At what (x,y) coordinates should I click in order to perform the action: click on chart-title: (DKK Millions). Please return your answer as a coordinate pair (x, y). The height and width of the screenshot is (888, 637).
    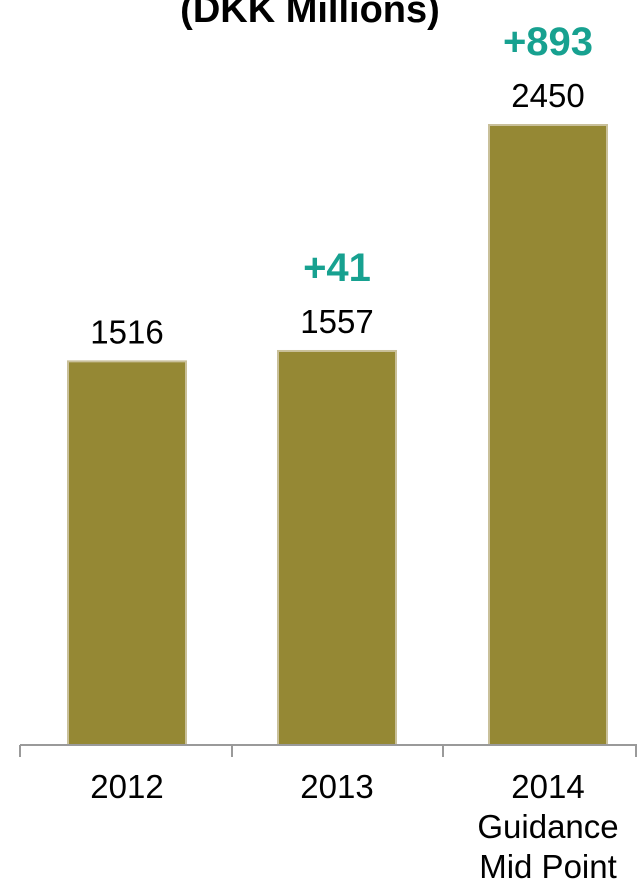
    Looking at the image, I should click on (310, 15).